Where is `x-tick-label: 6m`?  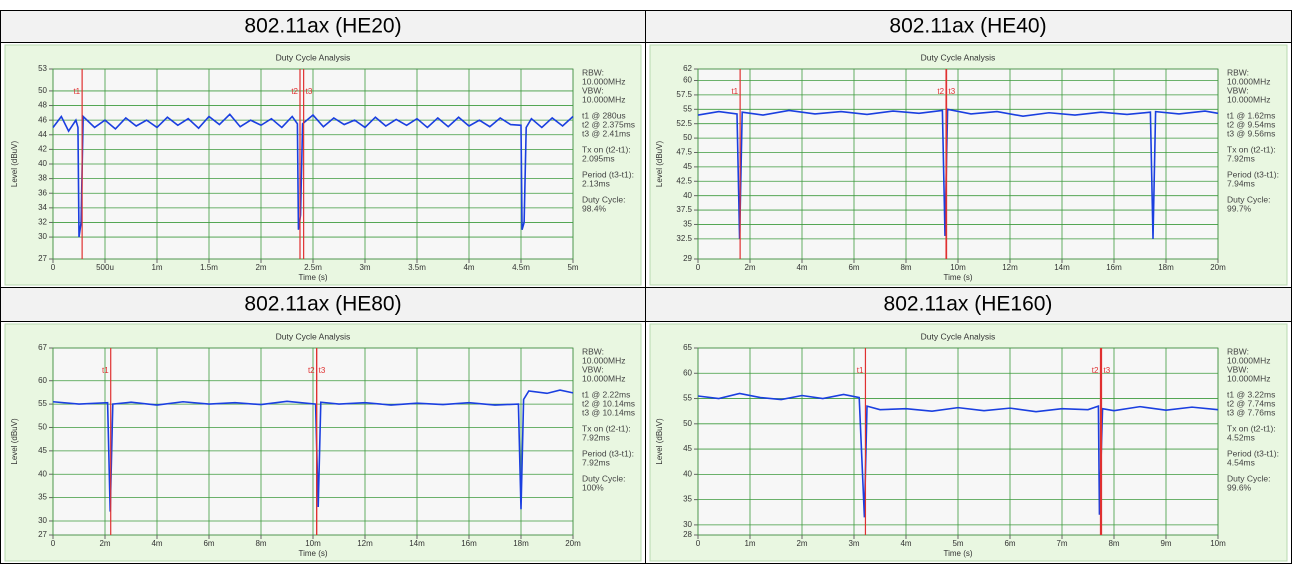 x-tick-label: 6m is located at coordinates (853, 267).